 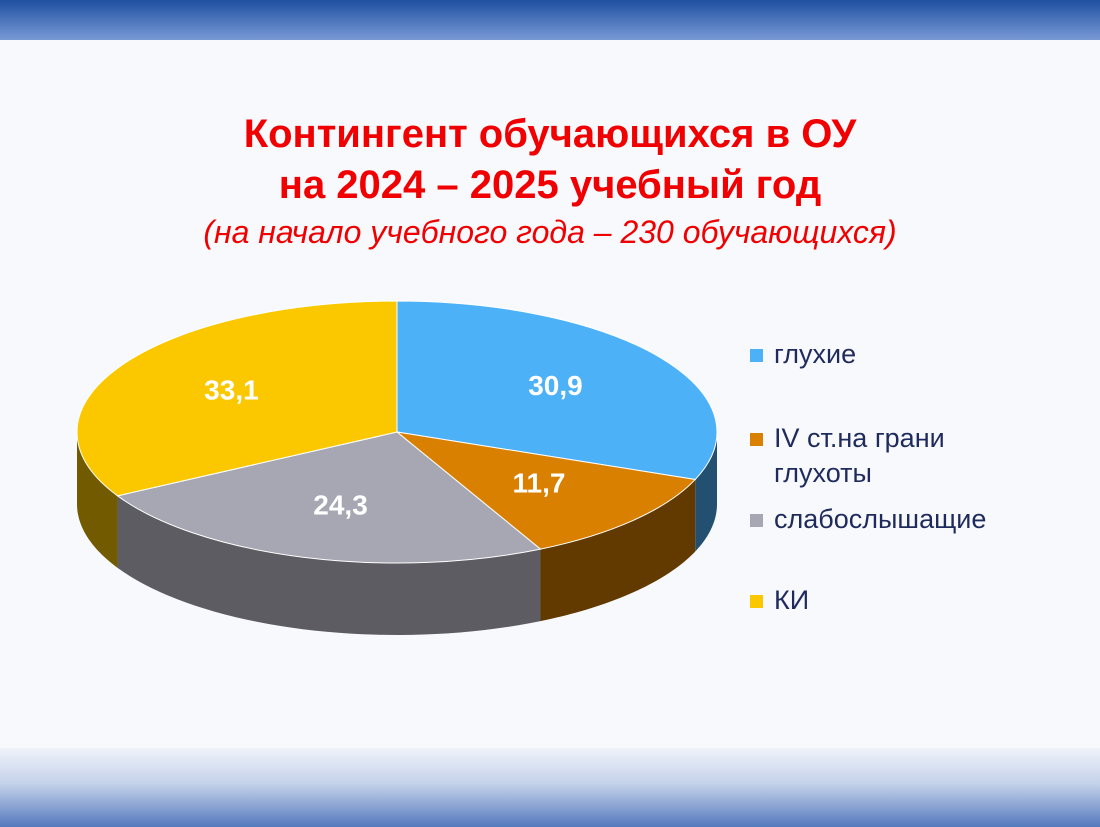 I want to click on bottom-band, so click(x=550, y=787).